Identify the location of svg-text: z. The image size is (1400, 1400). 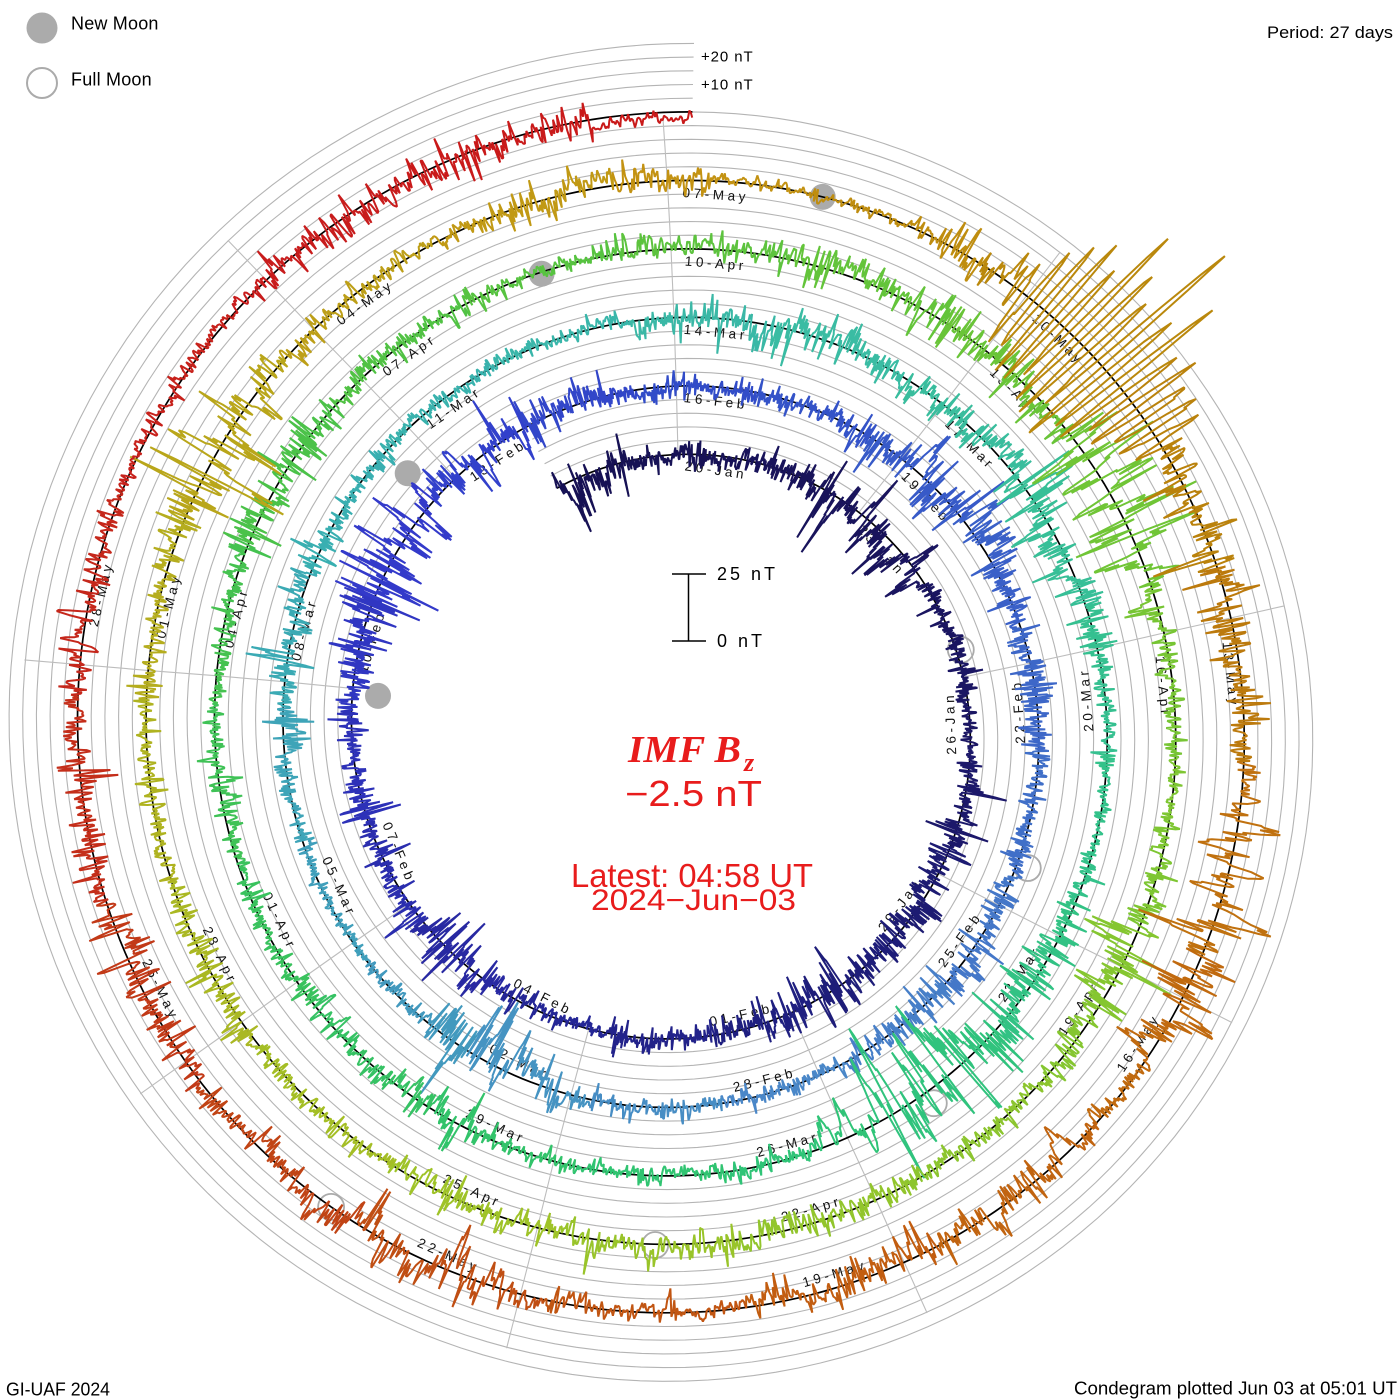
(749, 762).